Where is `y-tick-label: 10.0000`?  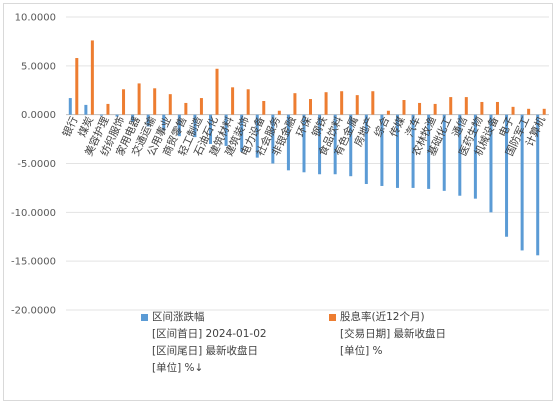
y-tick-label: 10.0000 is located at coordinates (35, 18).